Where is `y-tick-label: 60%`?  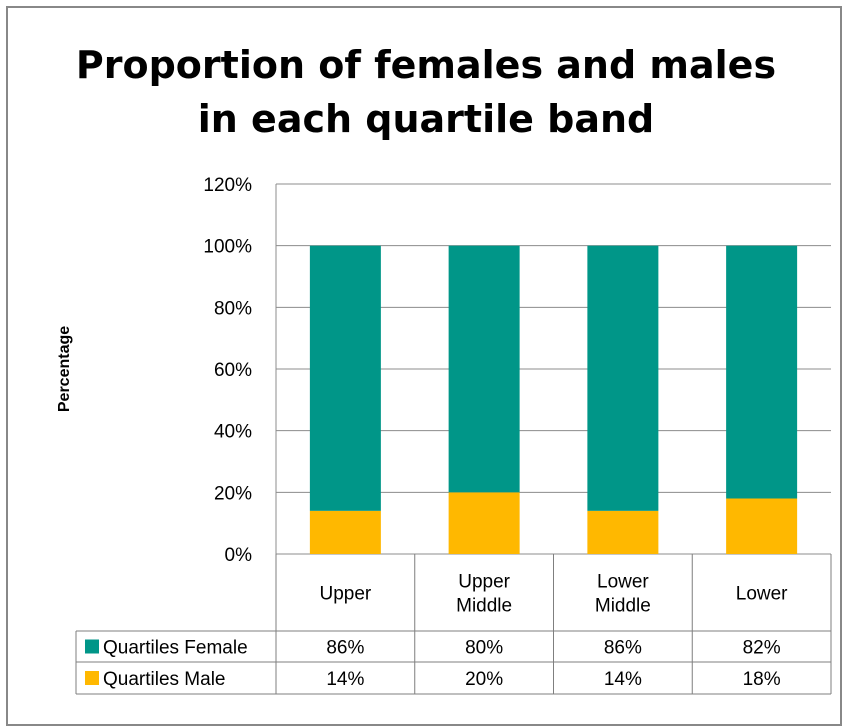 y-tick-label: 60% is located at coordinates (233, 370).